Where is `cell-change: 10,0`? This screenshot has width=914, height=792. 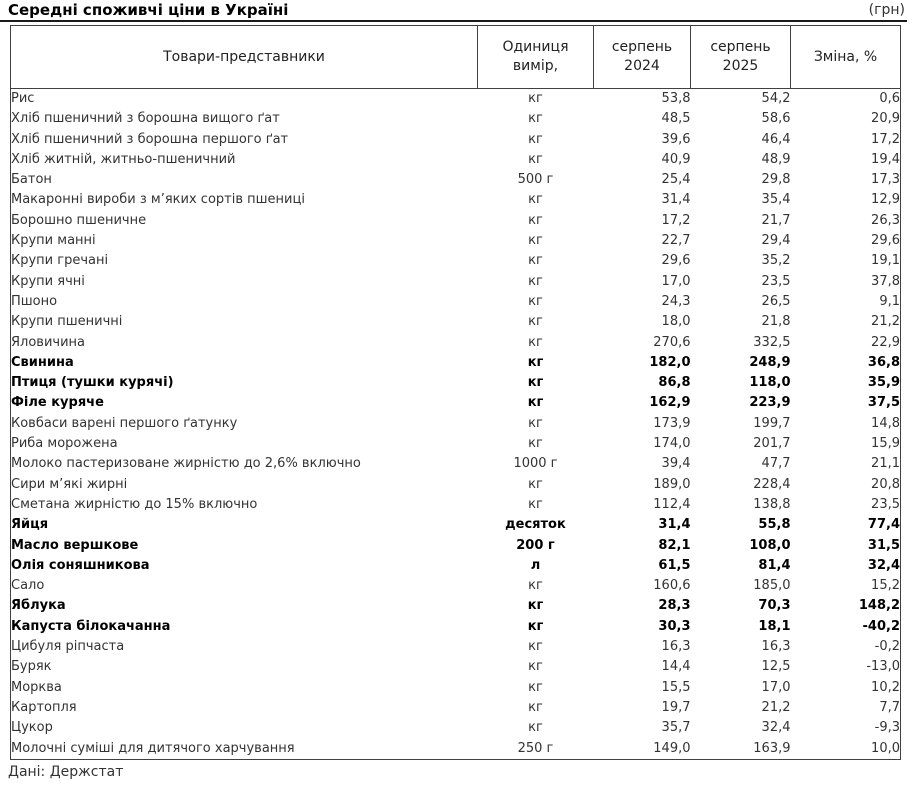 cell-change: 10,0 is located at coordinates (885, 748).